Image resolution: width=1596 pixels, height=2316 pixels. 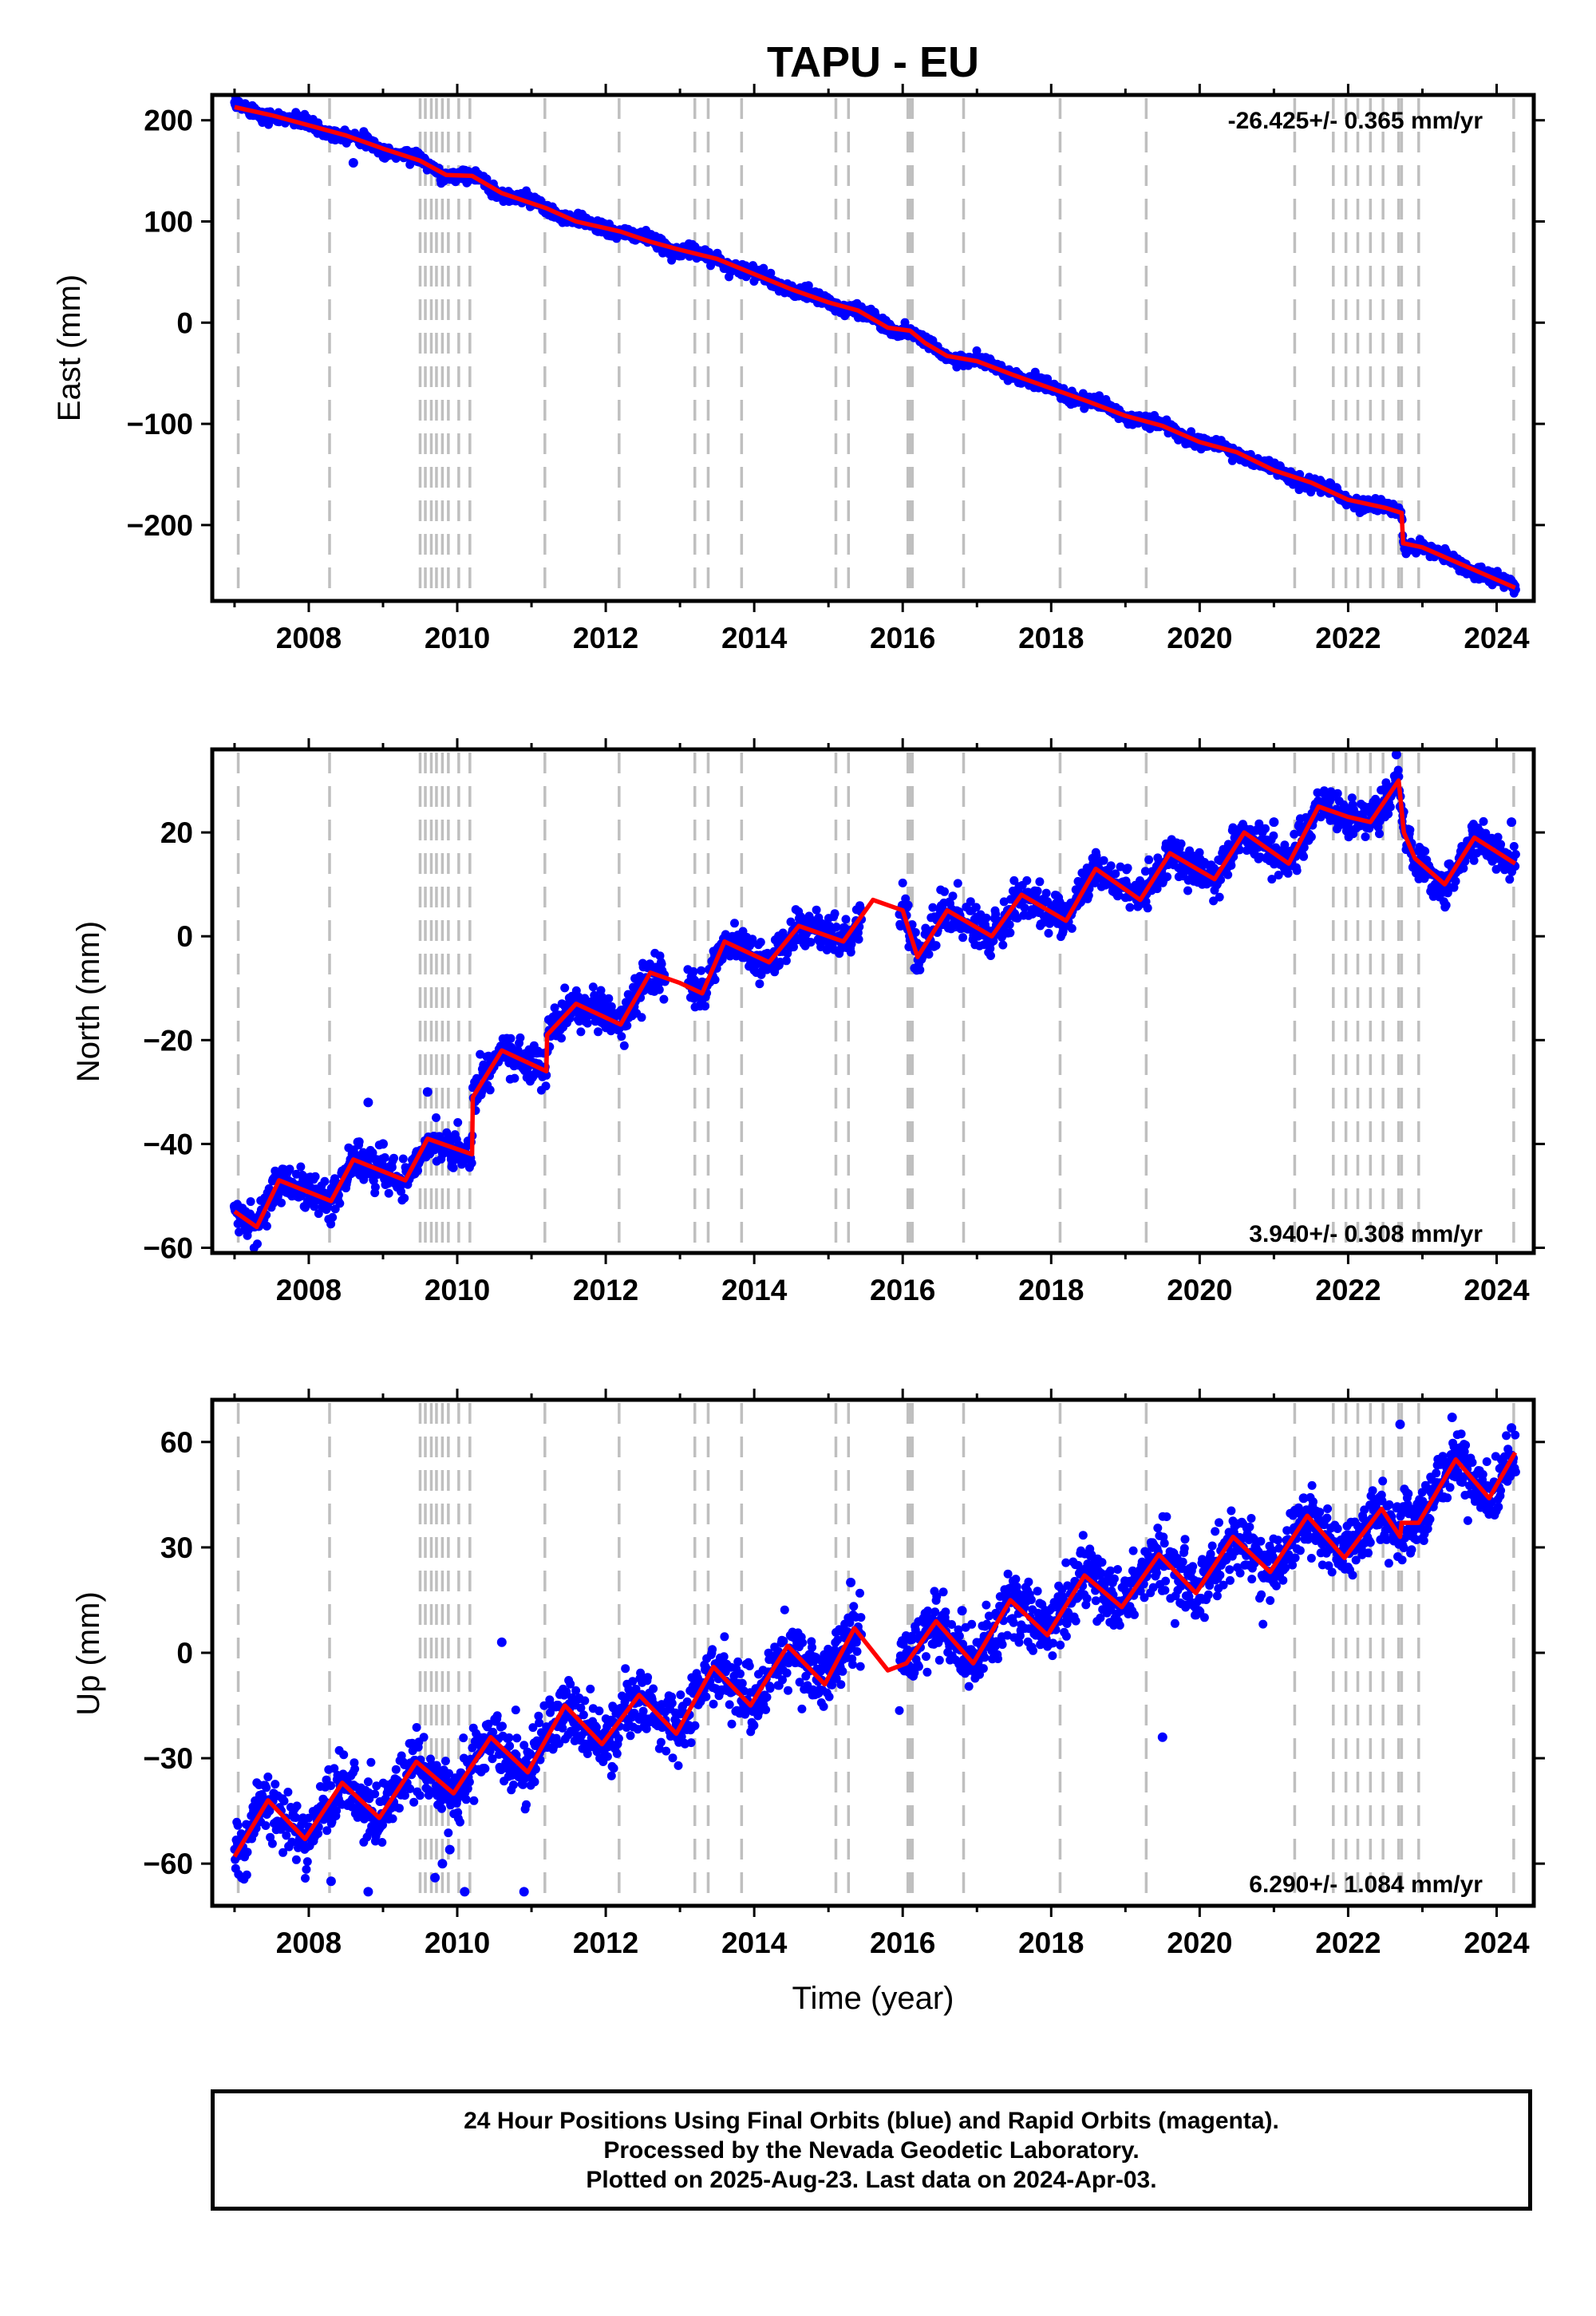 What do you see at coordinates (754, 1290) in the screenshot?
I see `x-tick-label: 2014` at bounding box center [754, 1290].